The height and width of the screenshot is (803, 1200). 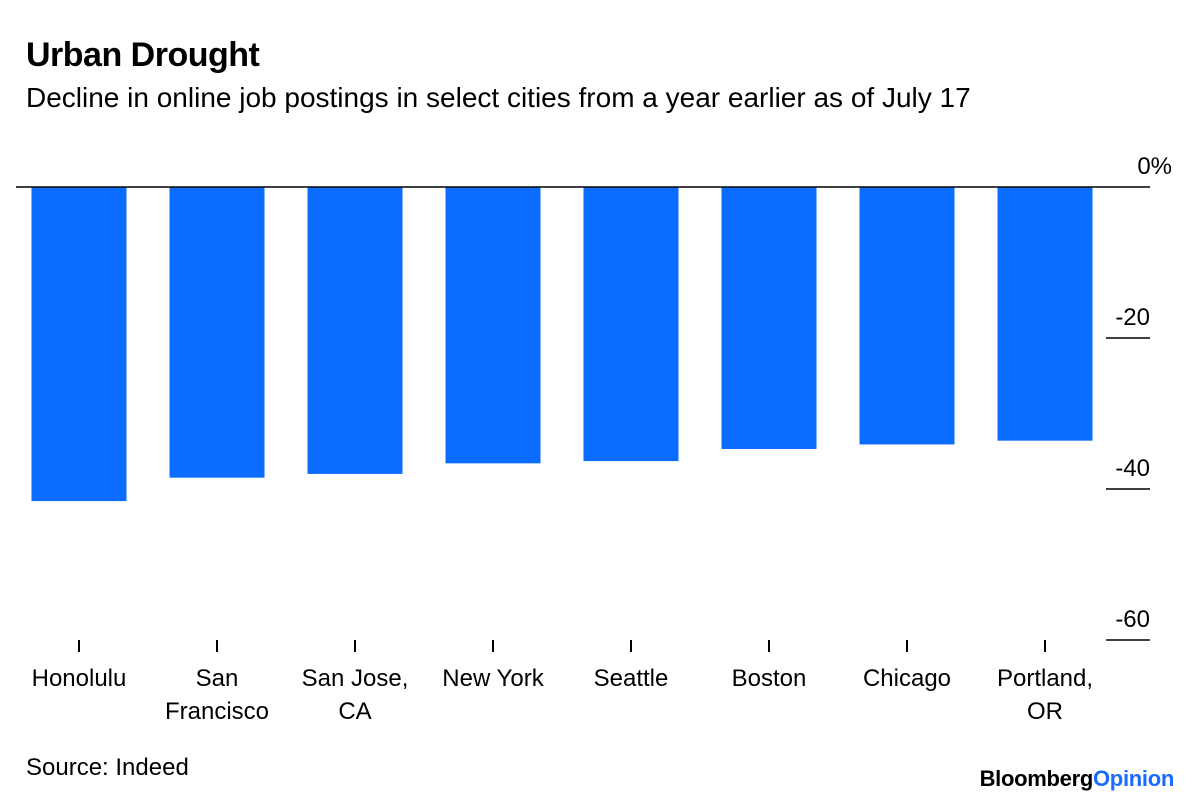 I want to click on brand-accent: Opinion, so click(x=1133, y=778).